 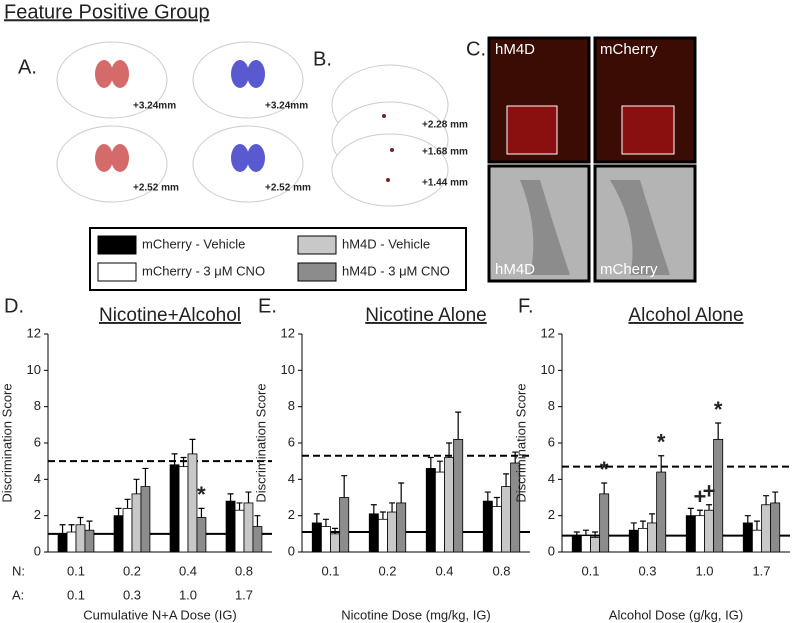 What do you see at coordinates (629, 269) in the screenshot?
I see `image-label: mCherry` at bounding box center [629, 269].